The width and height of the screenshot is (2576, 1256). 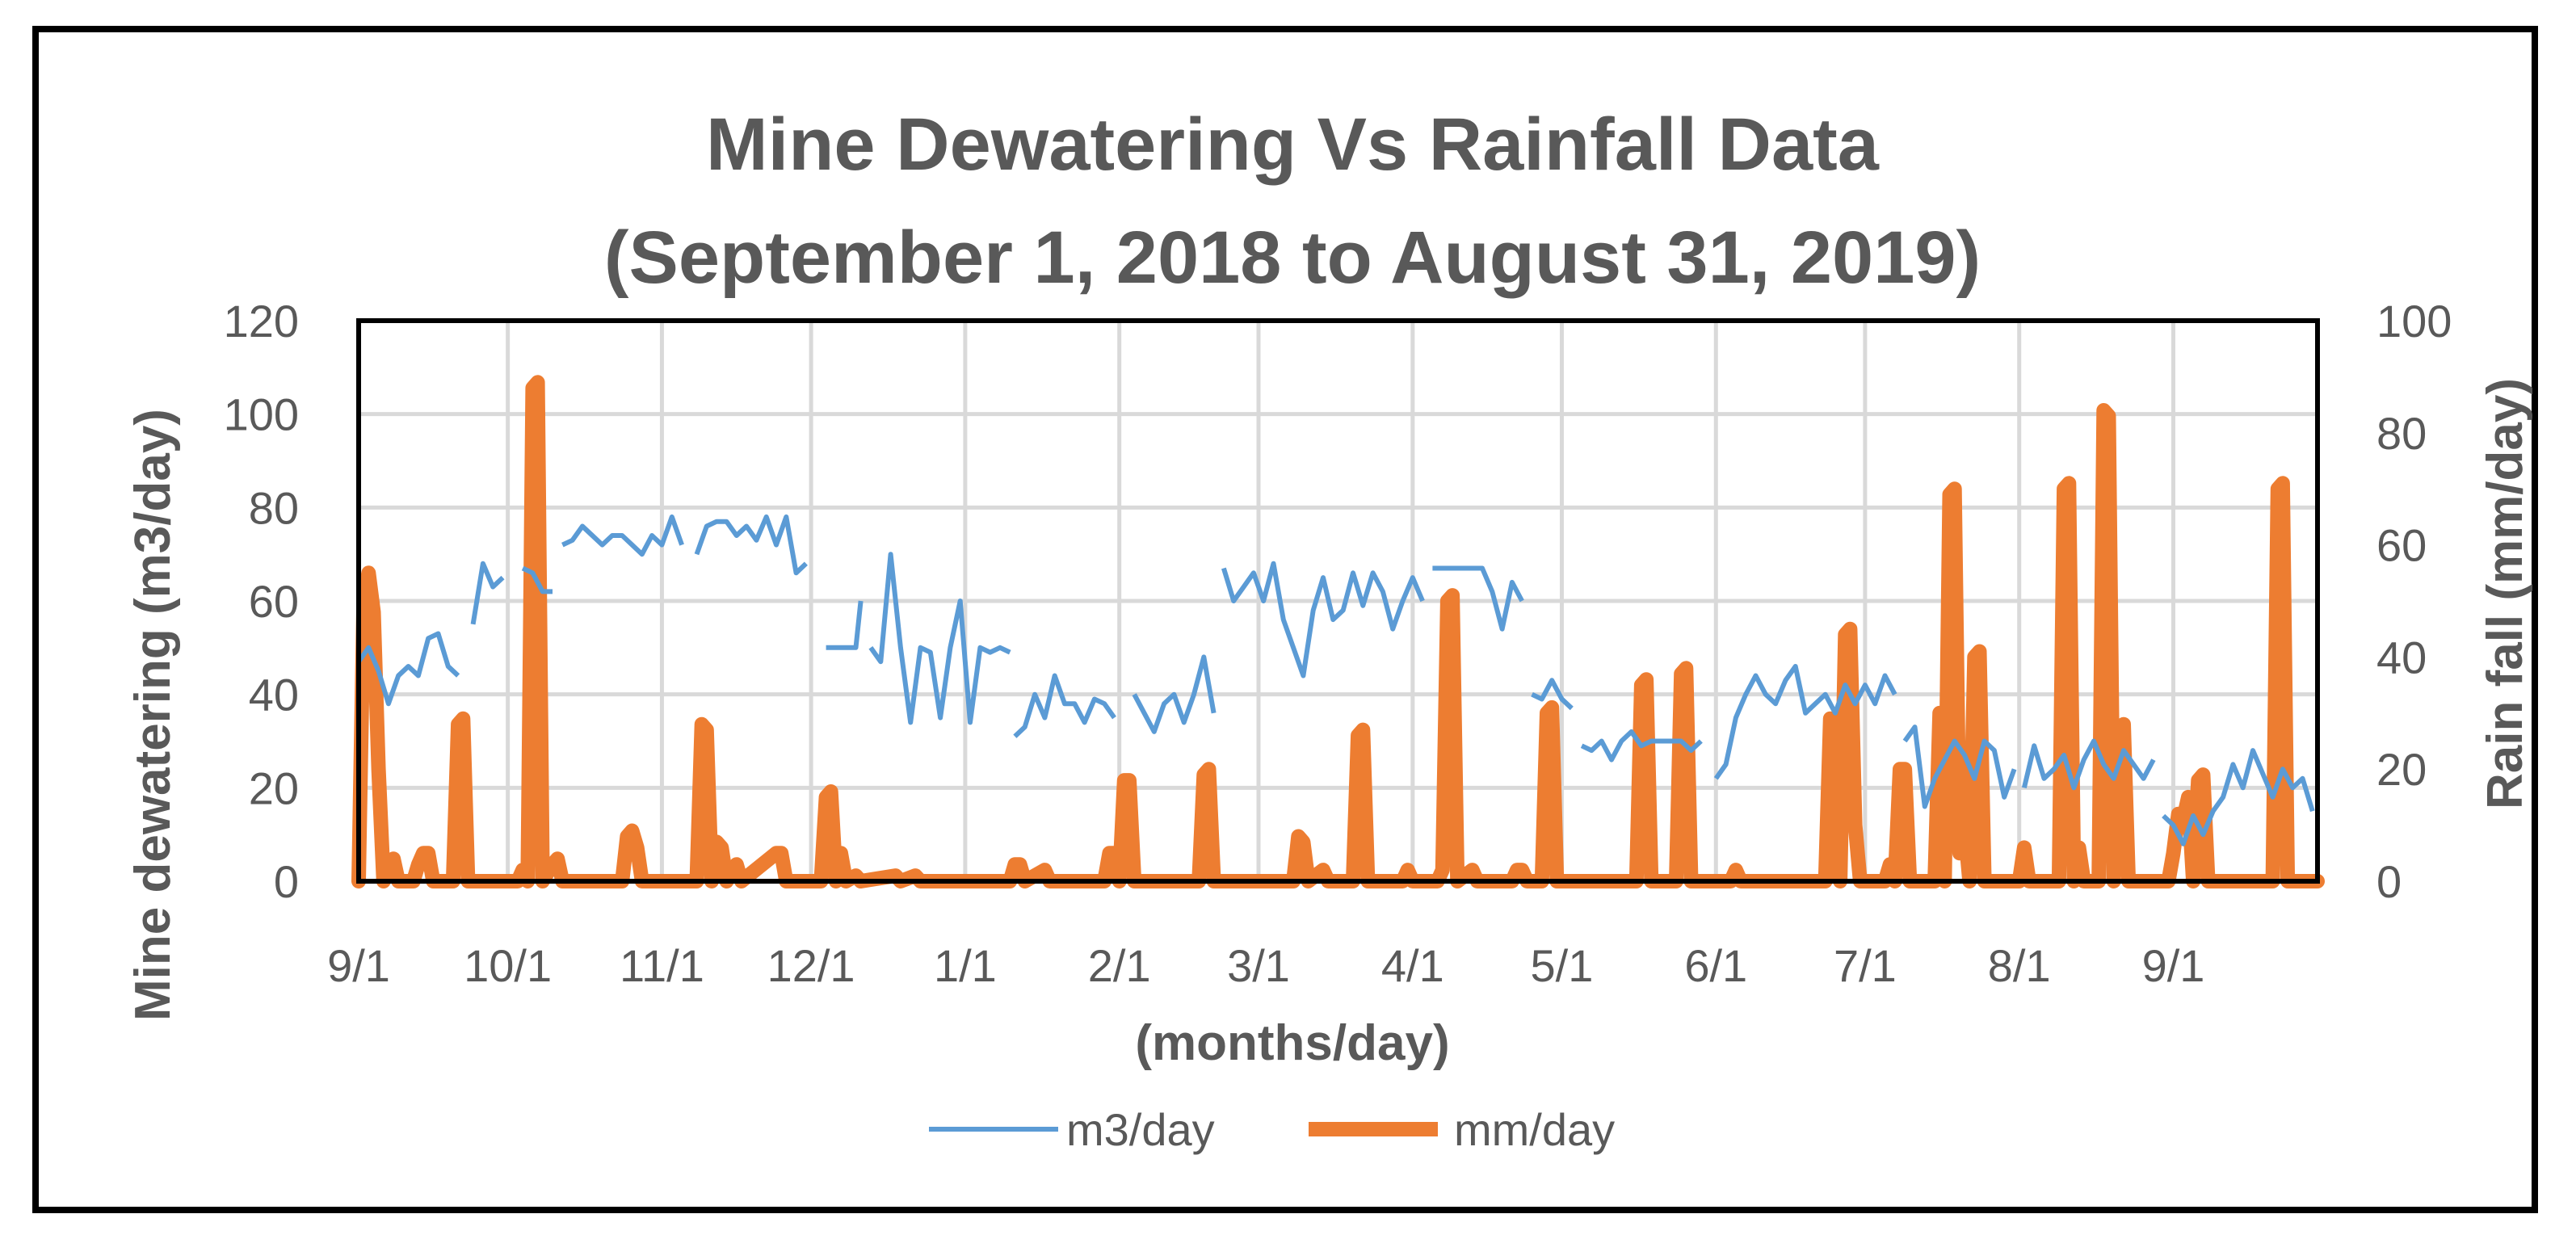 What do you see at coordinates (2389, 881) in the screenshot?
I see `y-right-tick-label: 0` at bounding box center [2389, 881].